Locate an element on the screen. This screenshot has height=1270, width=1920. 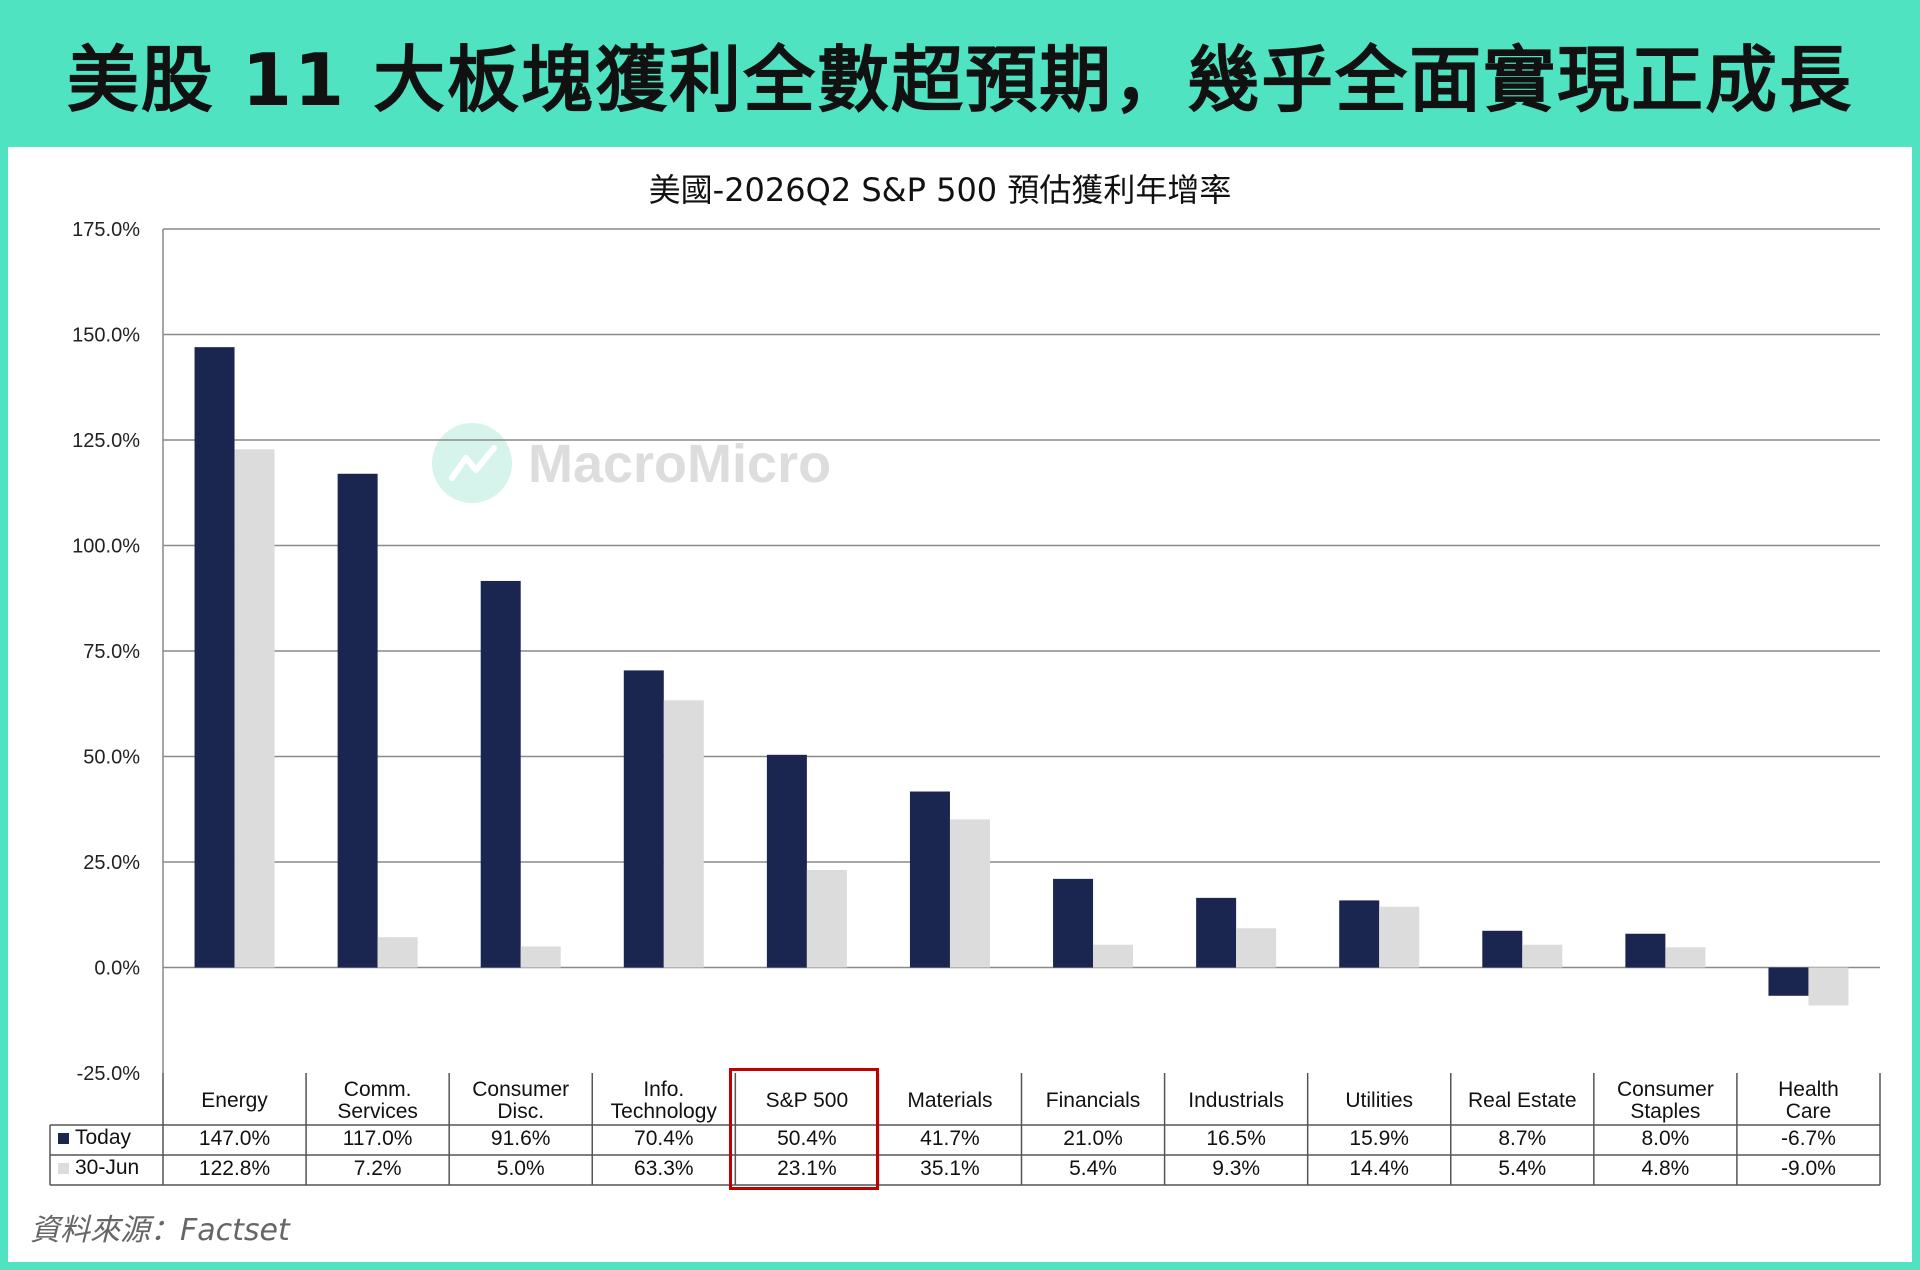
data-label: 23.1% is located at coordinates (807, 1168).